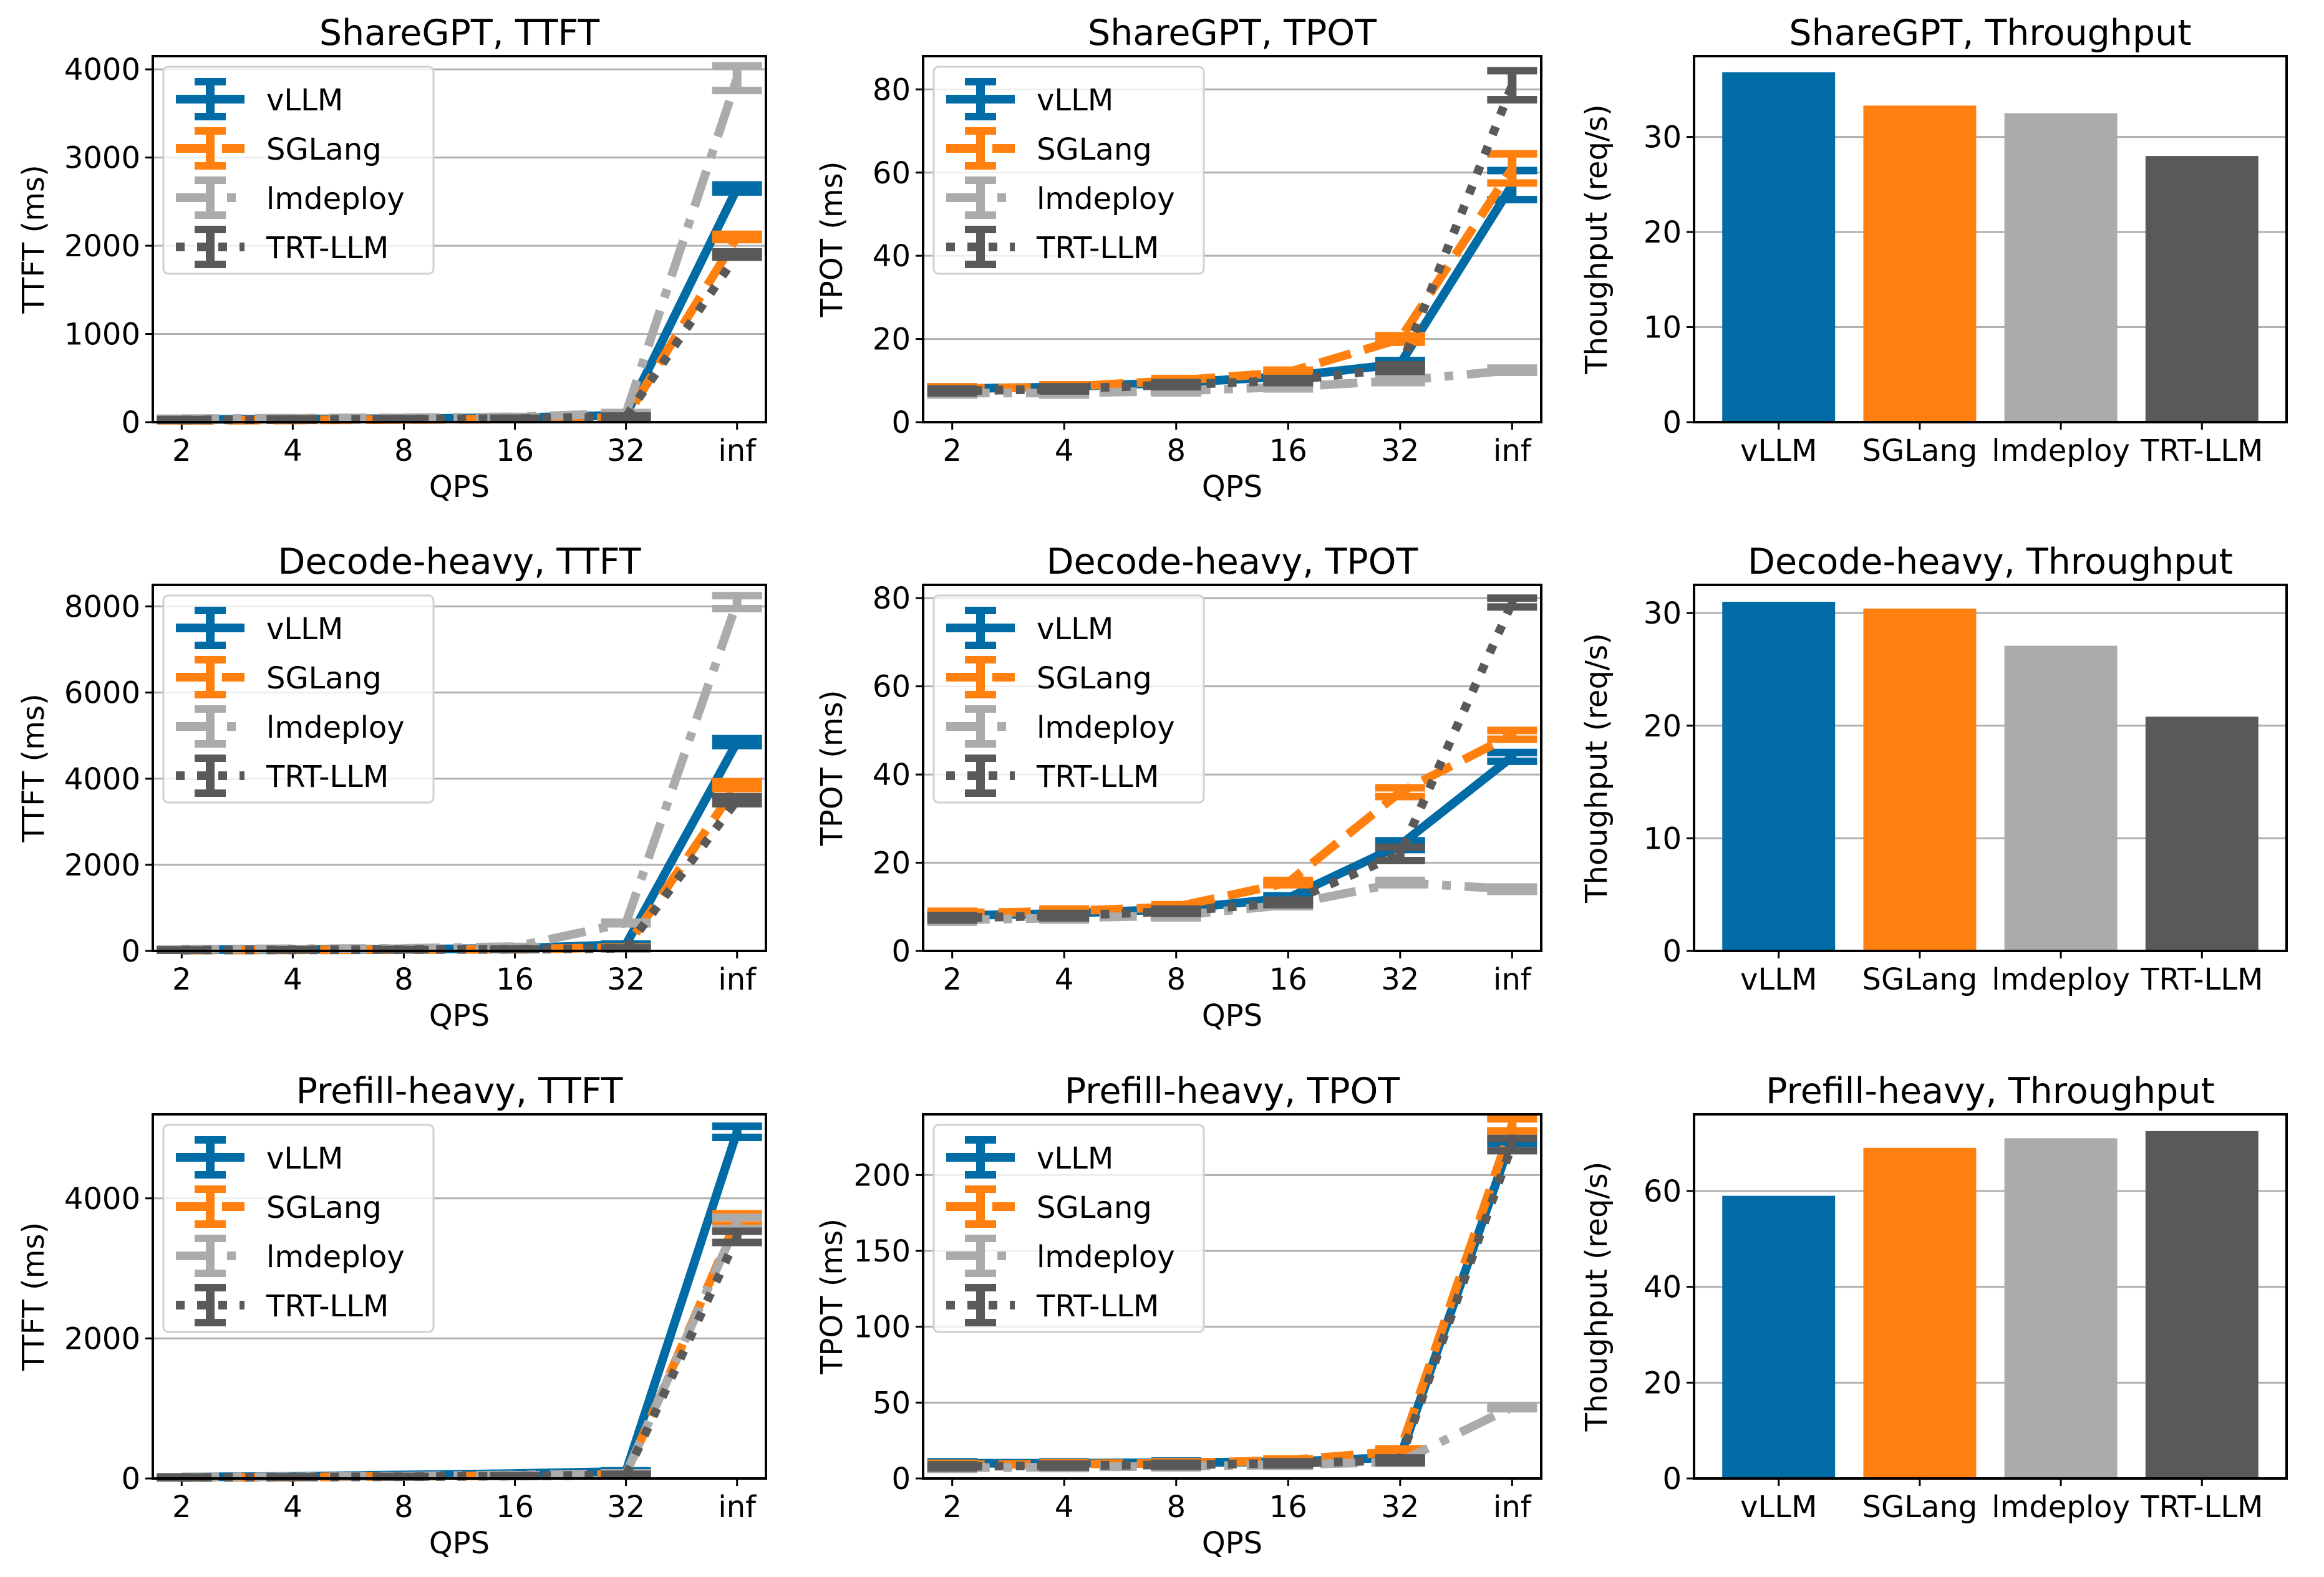  What do you see at coordinates (279, 1206) in the screenshot?
I see `legend-entry: SGLang` at bounding box center [279, 1206].